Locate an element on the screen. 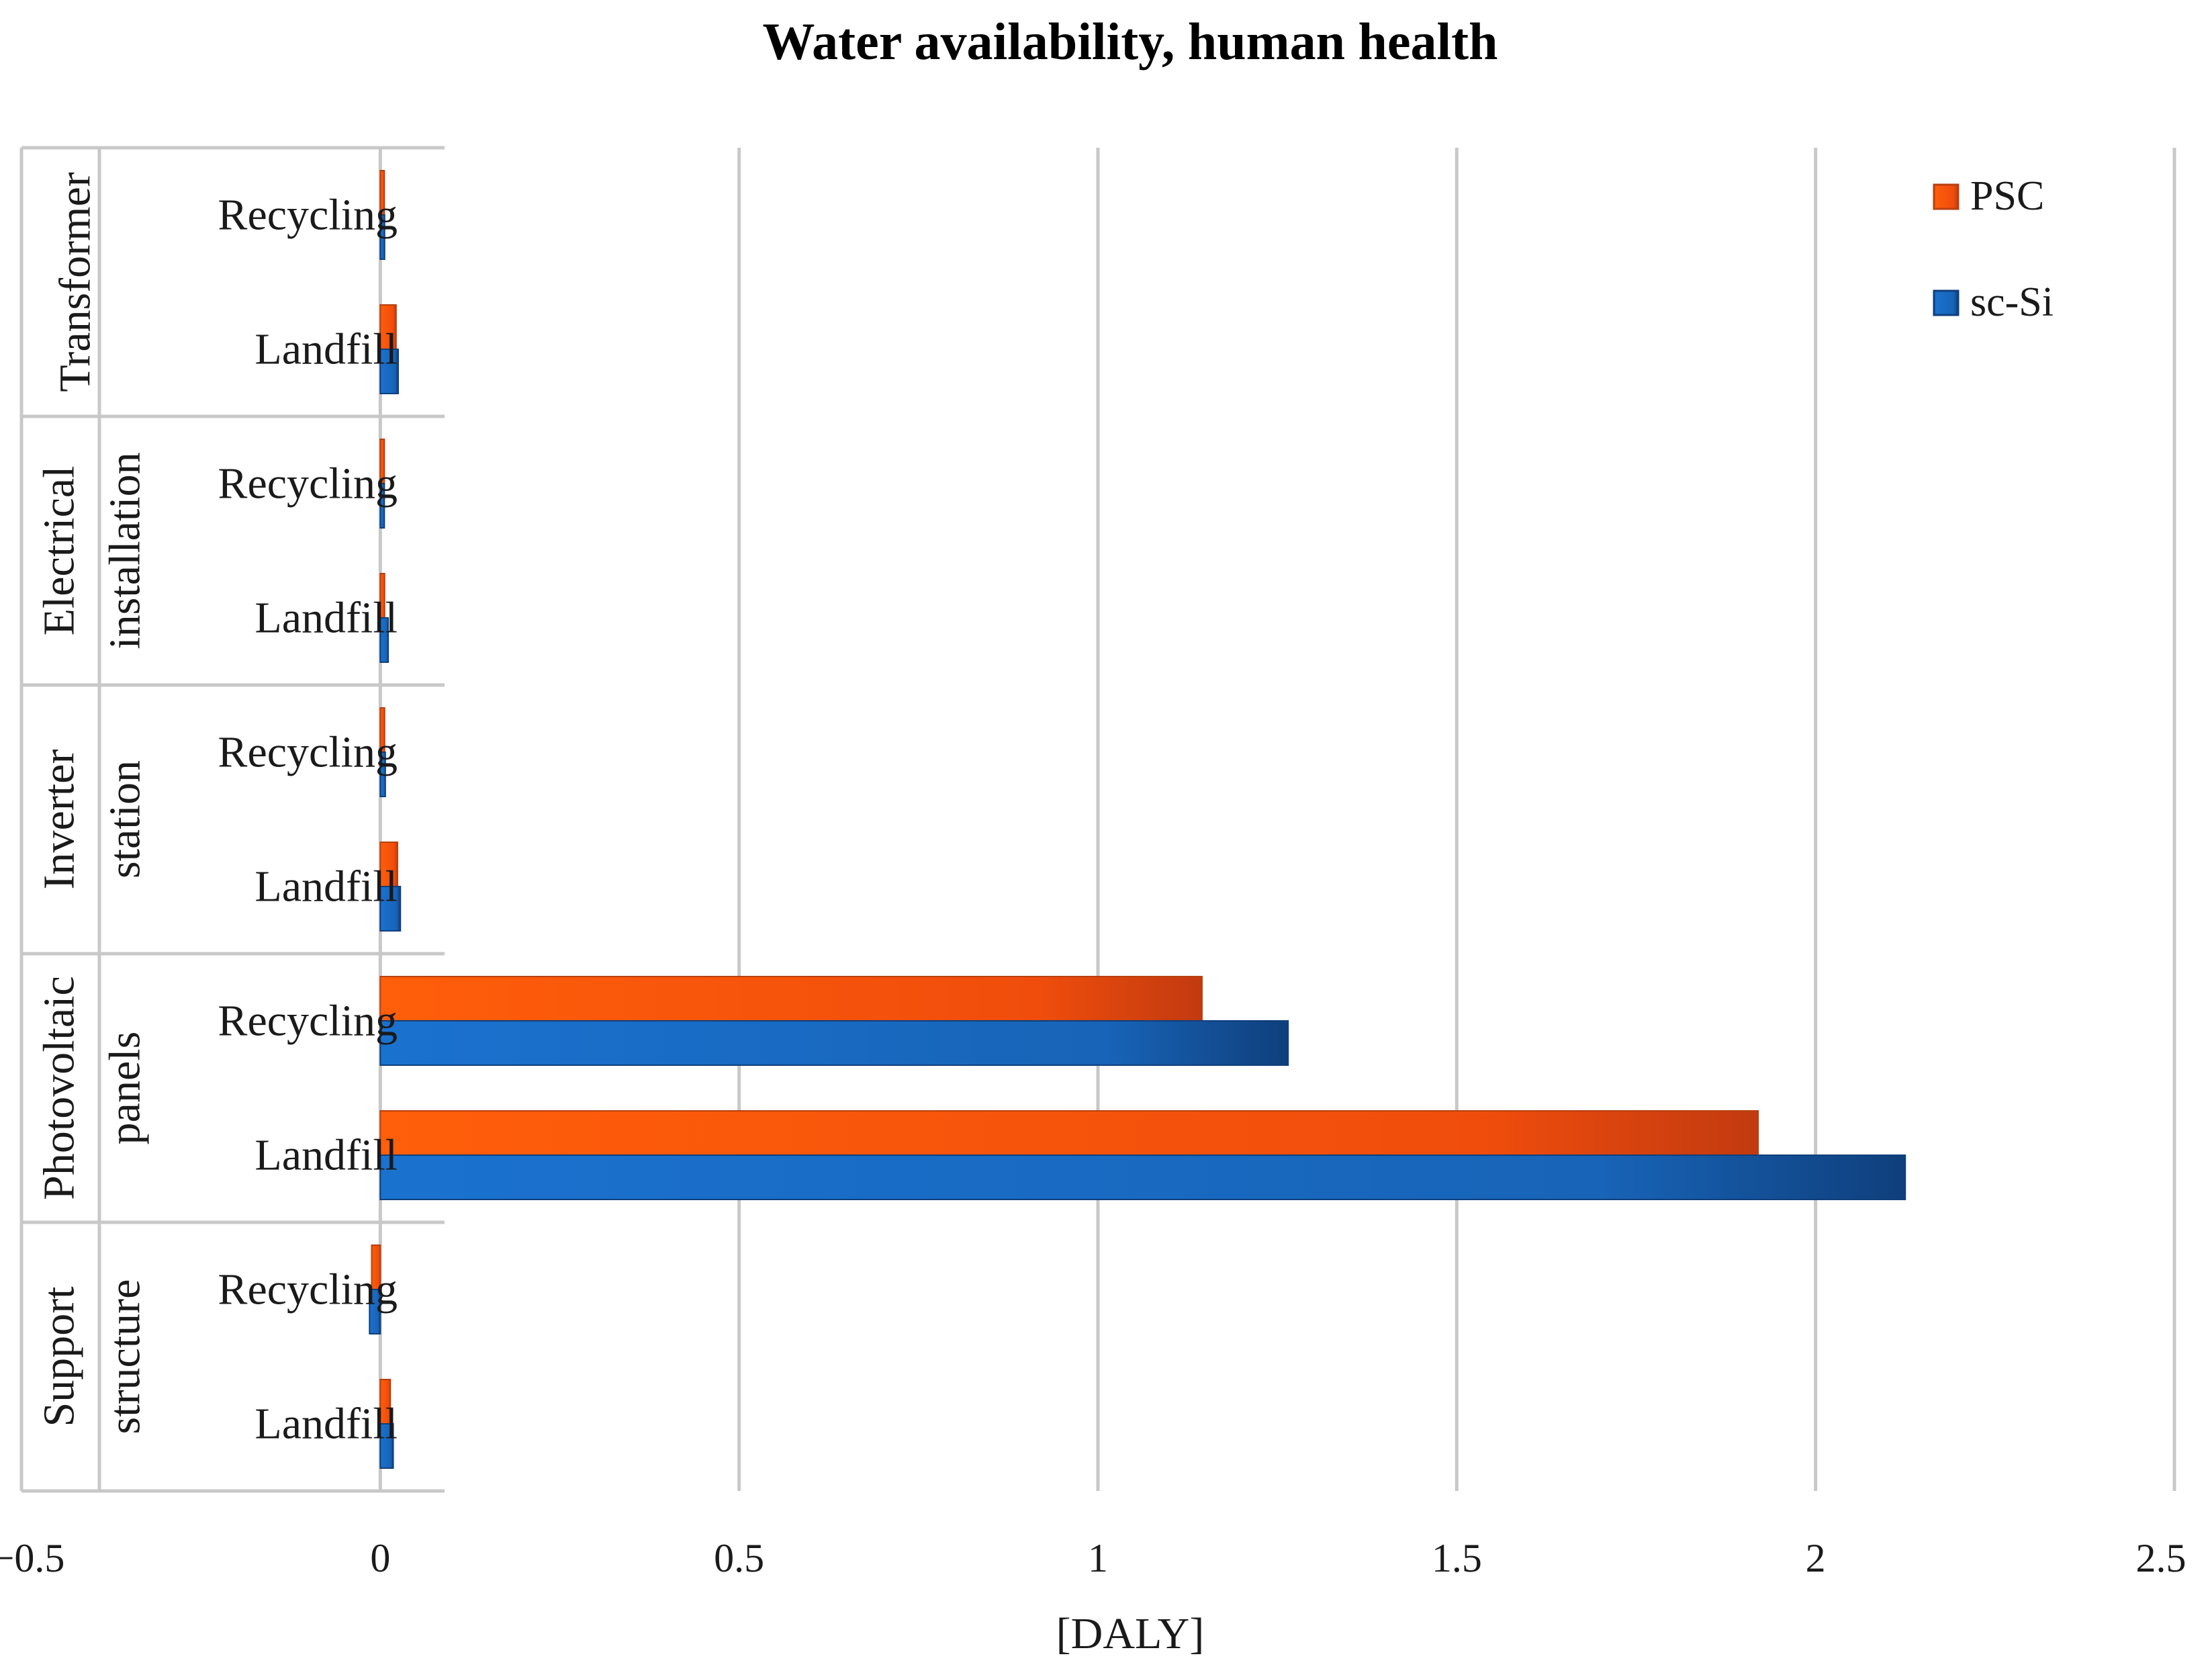 This screenshot has width=2212, height=1675. x-tick-label: 0 is located at coordinates (380, 1558).